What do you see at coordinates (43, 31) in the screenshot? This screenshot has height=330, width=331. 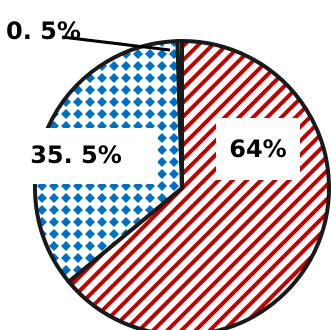 I see `slice-3-label: 0. 5%` at bounding box center [43, 31].